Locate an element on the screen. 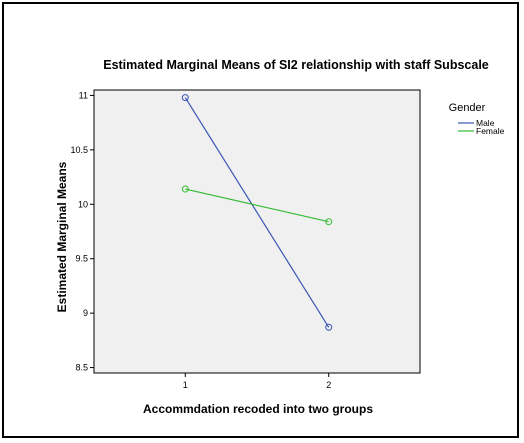  legend-title: Gender is located at coordinates (467, 108).